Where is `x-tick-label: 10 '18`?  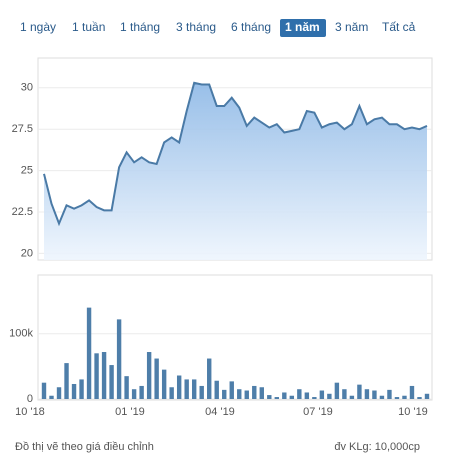 x-tick-label: 10 '18 is located at coordinates (30, 412).